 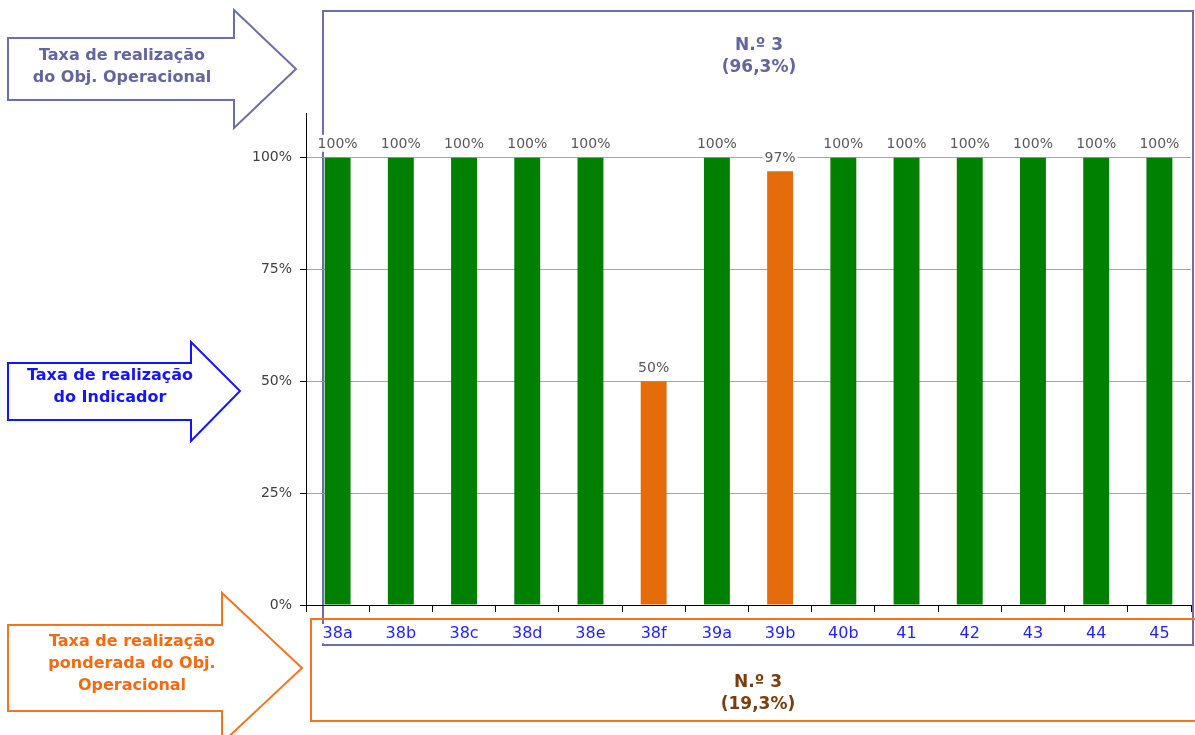 What do you see at coordinates (906, 632) in the screenshot?
I see `x-tick-label: 41` at bounding box center [906, 632].